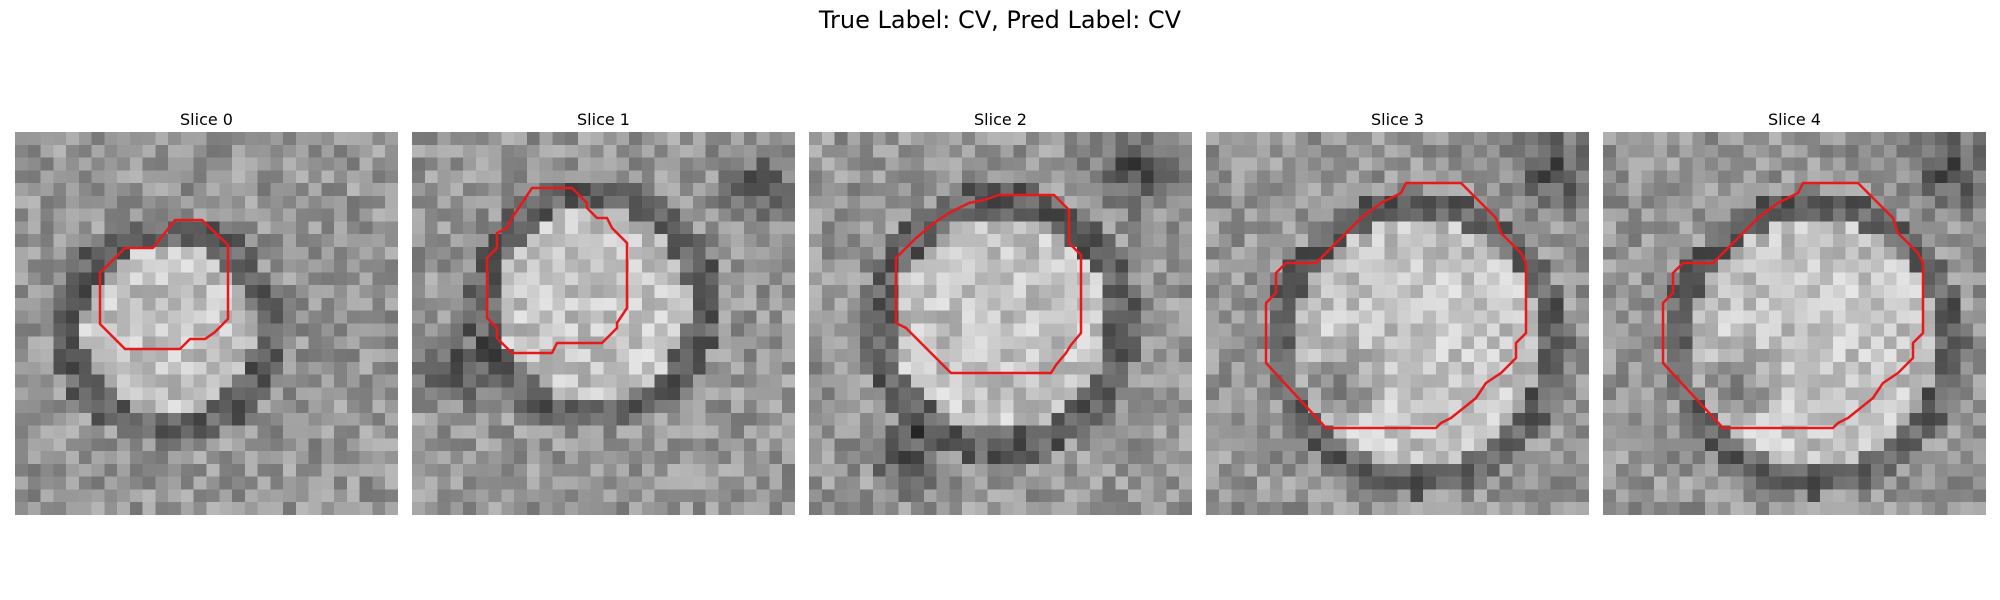  I want to click on slice-panel-2: Slice 2, so click(1000, 311).